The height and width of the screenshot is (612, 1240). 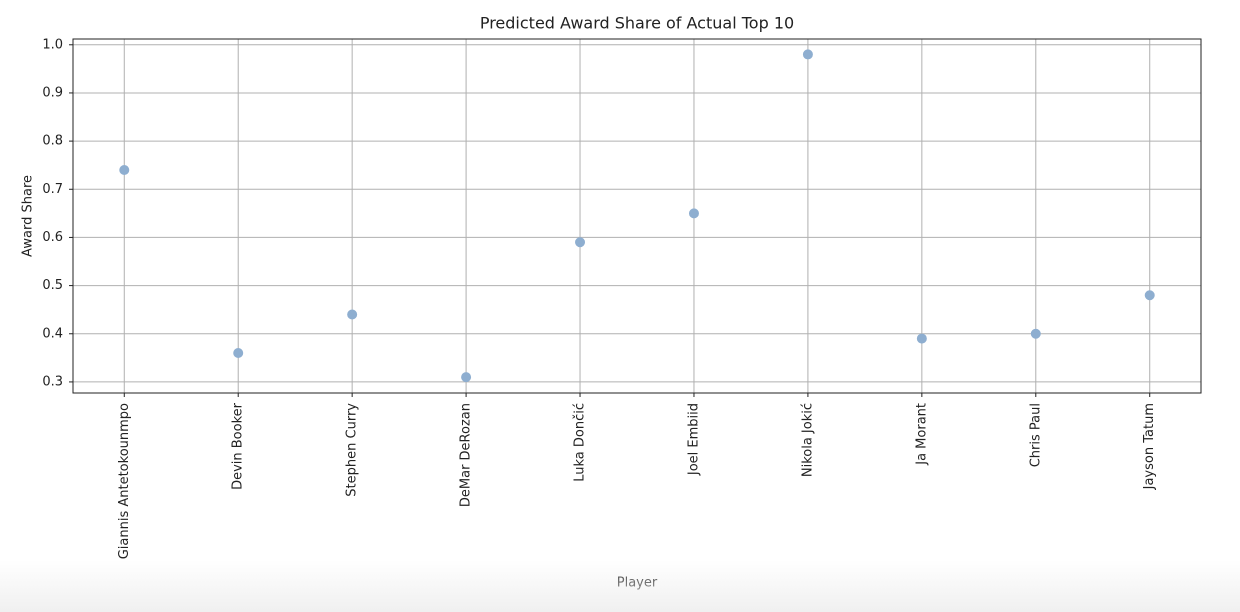 I want to click on y-axis-label: Award Share, so click(x=28, y=216).